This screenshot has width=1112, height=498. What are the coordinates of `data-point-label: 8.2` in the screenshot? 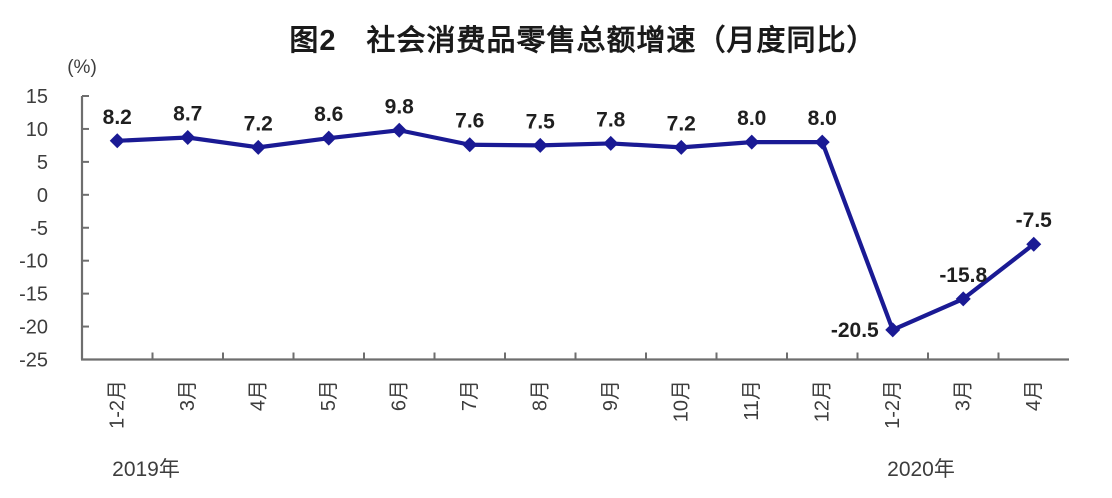 It's located at (117, 117).